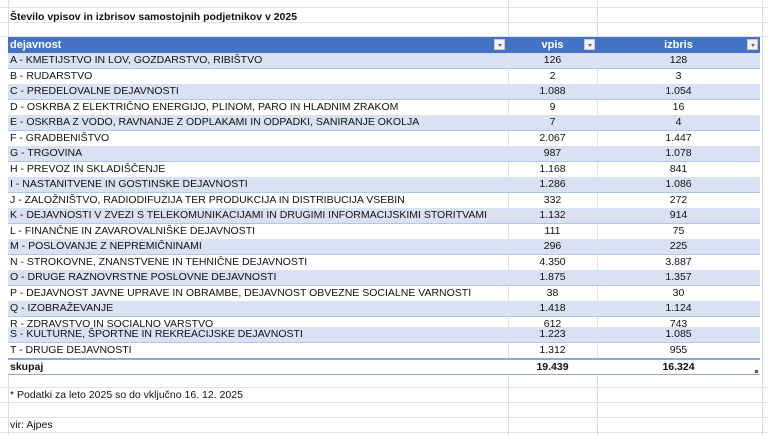  I want to click on cell-izbris: 1.078, so click(678, 153).